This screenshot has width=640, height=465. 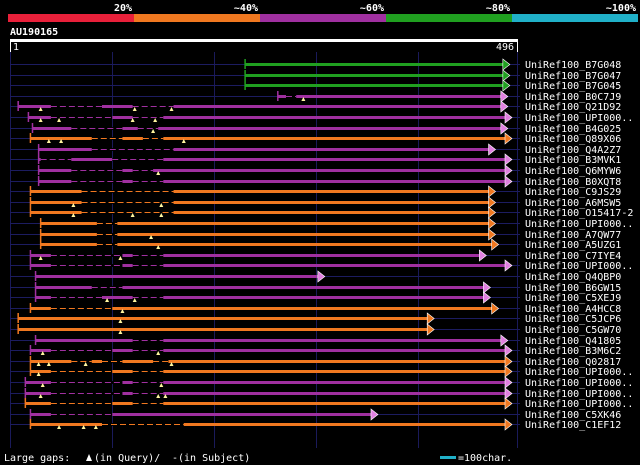 I want to click on hit-name: UniRef100_B3MVK1, so click(x=573, y=160).